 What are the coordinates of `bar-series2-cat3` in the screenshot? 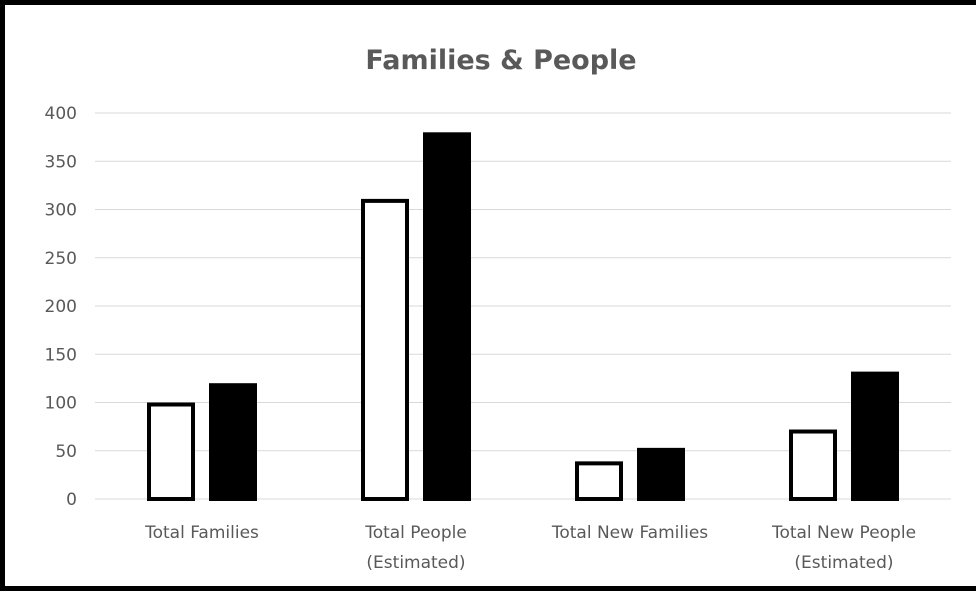 It's located at (661, 474).